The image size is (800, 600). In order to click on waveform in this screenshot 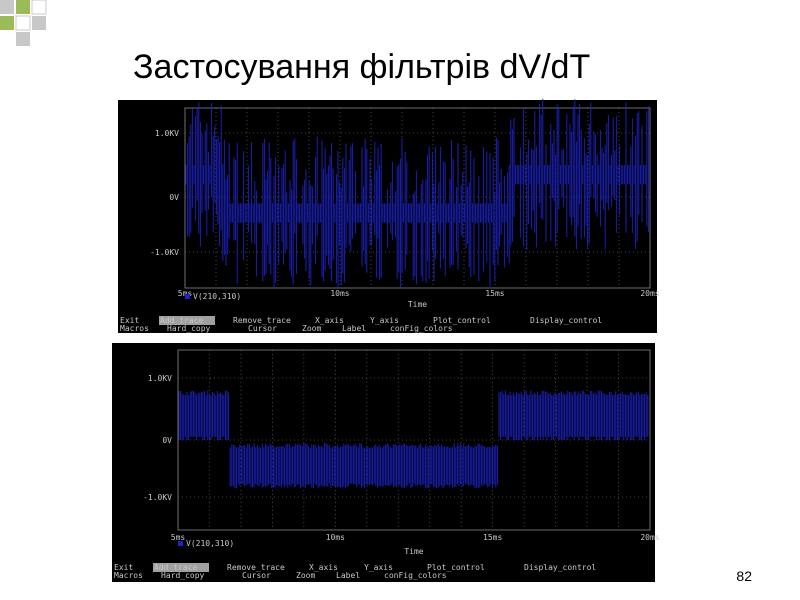, I will do `click(413, 439)`.